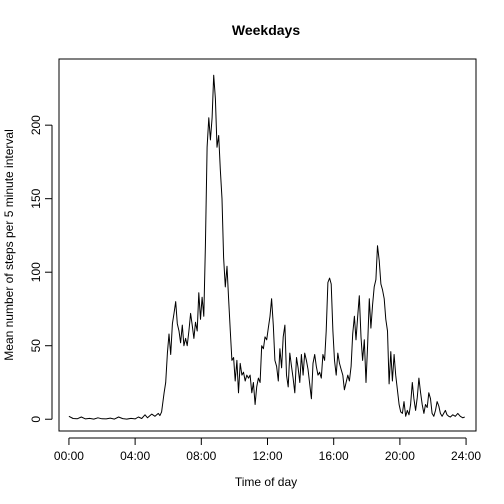 The width and height of the screenshot is (504, 504). I want to click on y-tick-label: 100, so click(36, 272).